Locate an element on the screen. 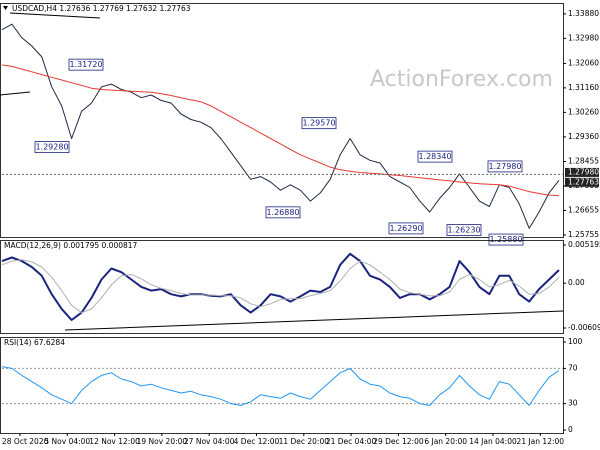 This screenshot has height=450, width=600. x-tick-label: 12 Nov 12:00 is located at coordinates (114, 441).